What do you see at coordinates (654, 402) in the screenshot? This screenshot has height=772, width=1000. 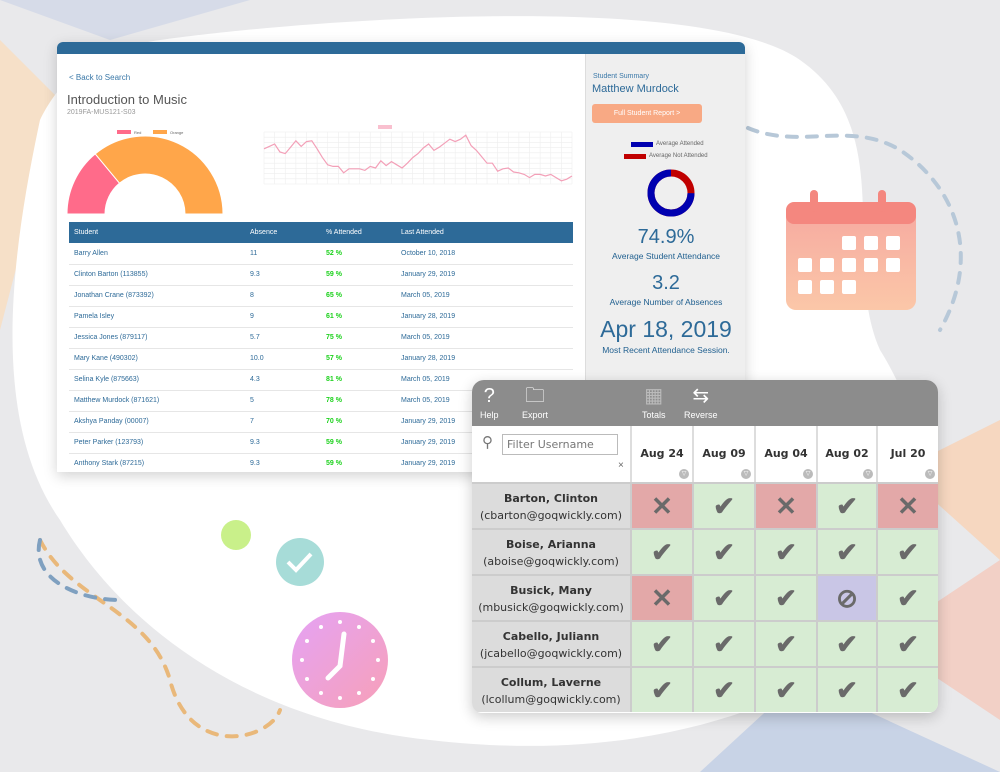 I see `totals-button: ▦ Totals` at bounding box center [654, 402].